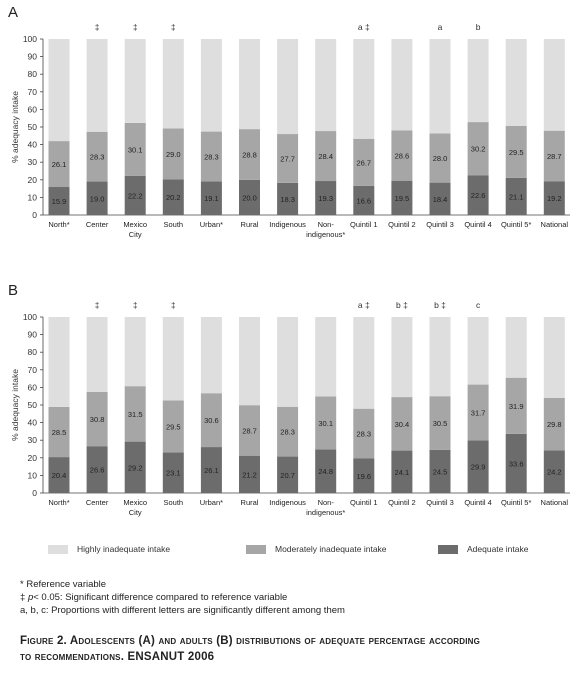 The height and width of the screenshot is (674, 577). I want to click on legend-item-highly: Highly inadequate intake, so click(109, 549).